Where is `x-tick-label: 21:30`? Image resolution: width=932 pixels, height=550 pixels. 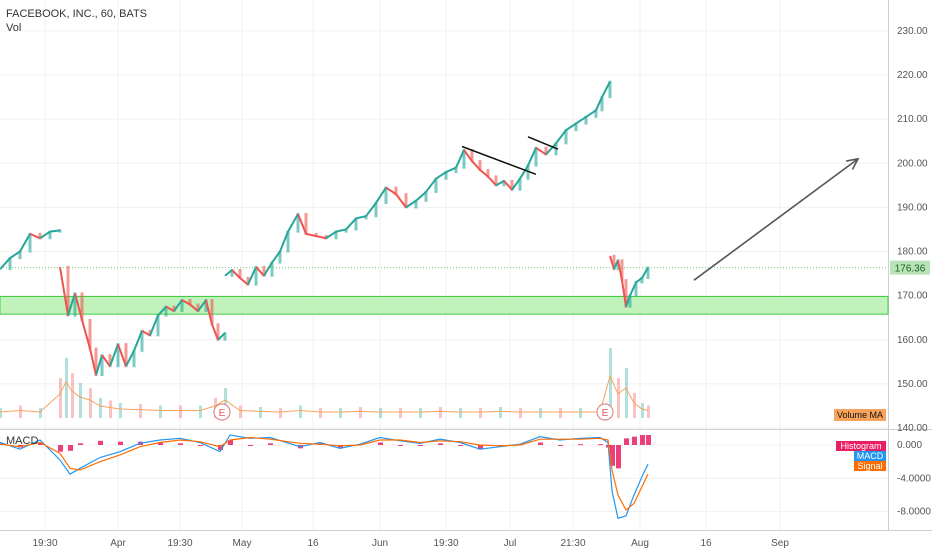 x-tick-label: 21:30 is located at coordinates (572, 543).